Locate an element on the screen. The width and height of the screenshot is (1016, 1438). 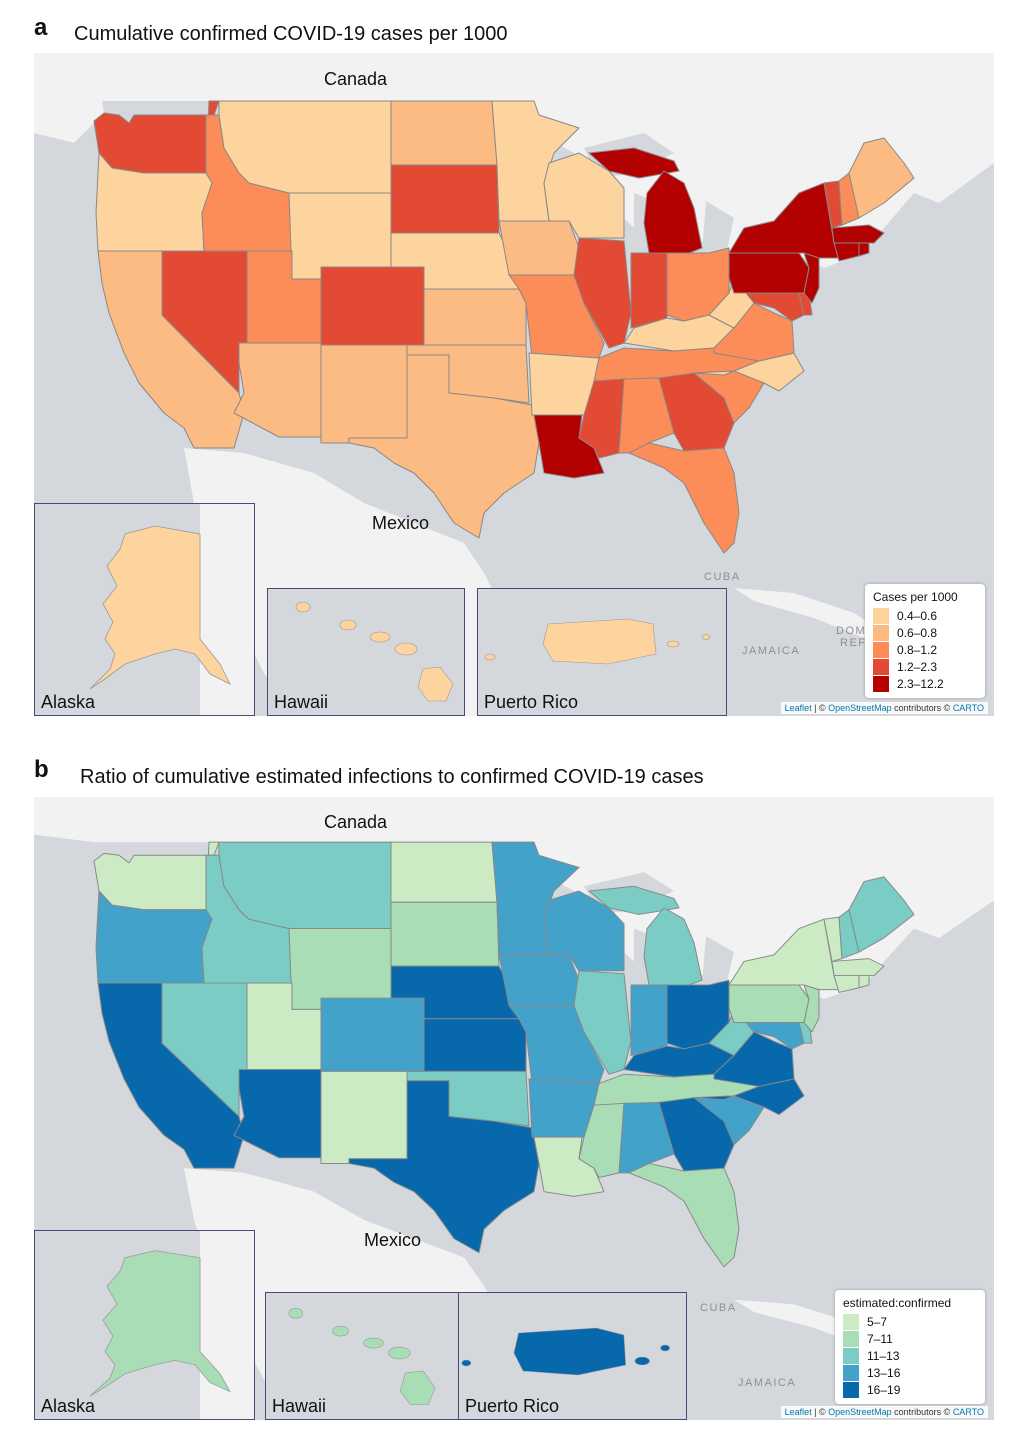
leaflet-link-b: Leaflet is located at coordinates (798, 1412).